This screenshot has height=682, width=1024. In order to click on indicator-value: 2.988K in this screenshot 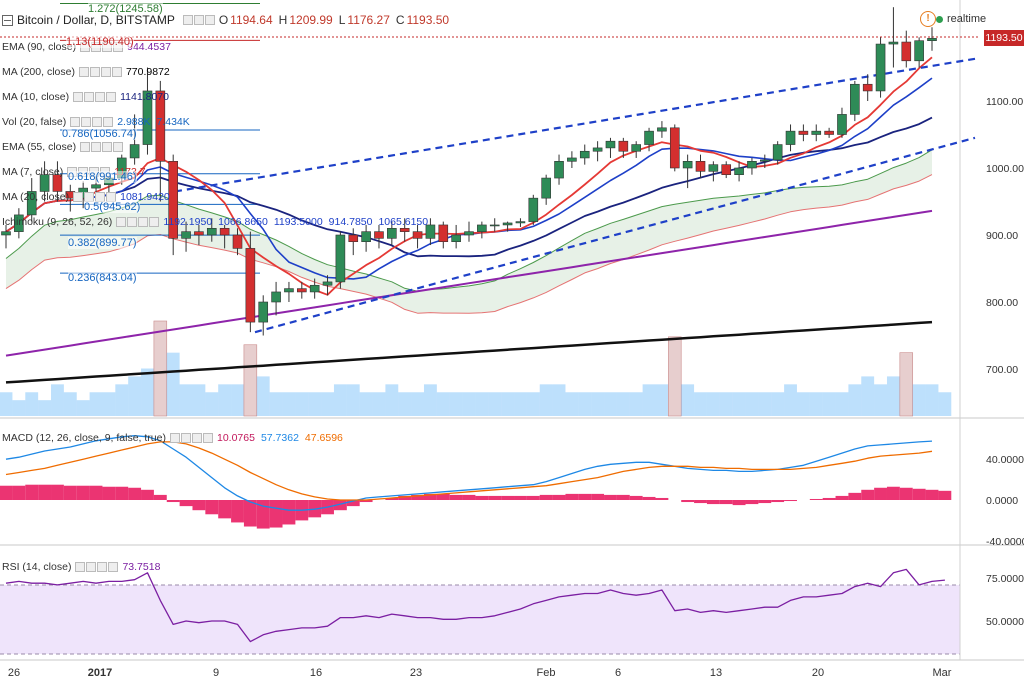, I will do `click(134, 122)`.